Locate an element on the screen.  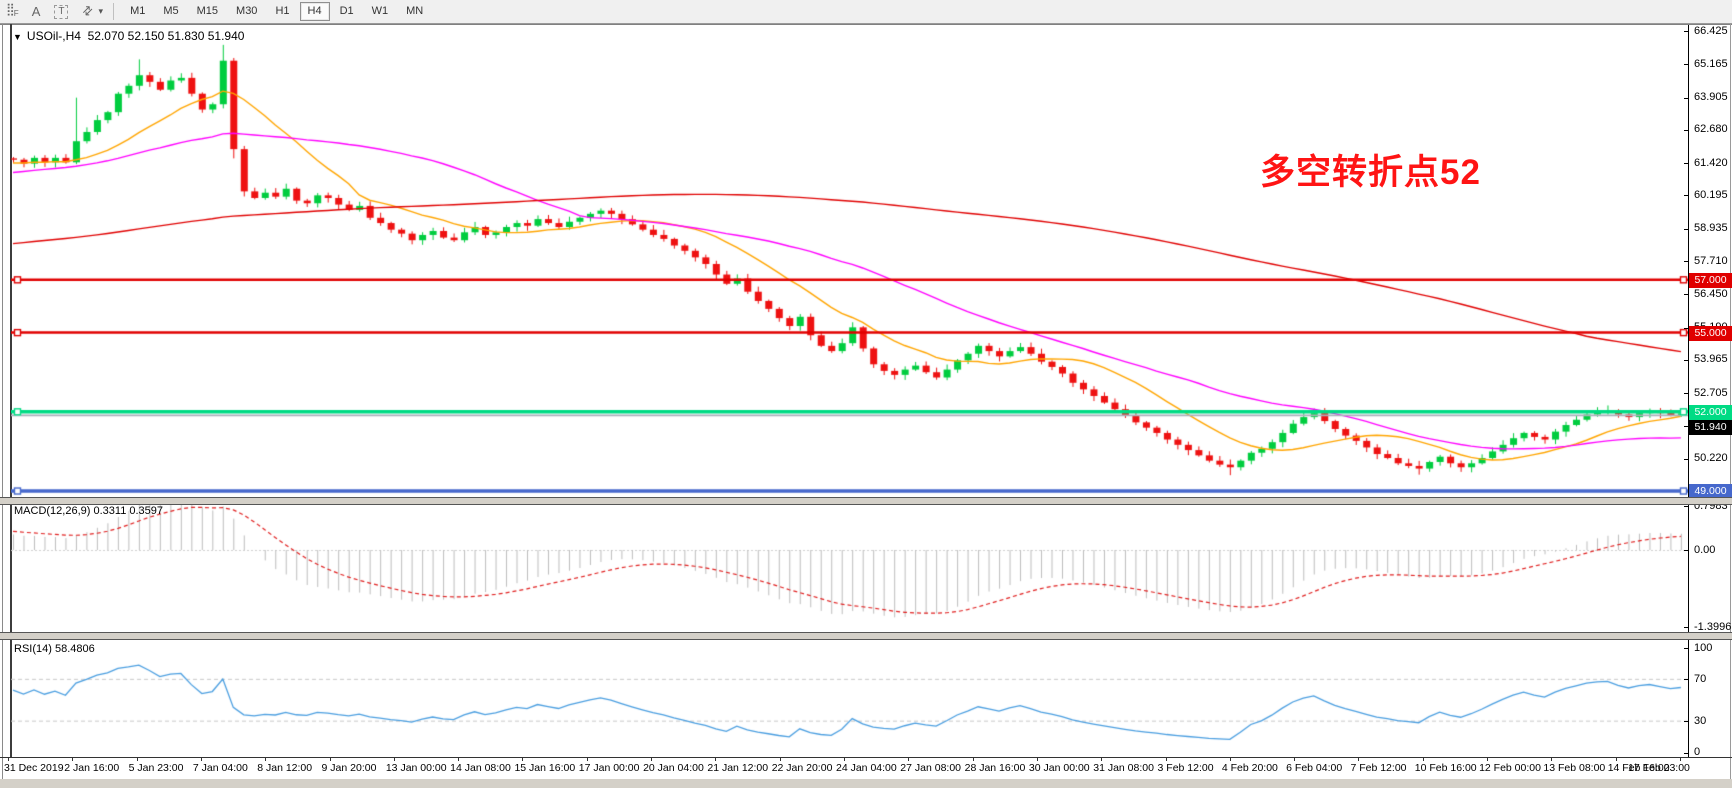
time-axis-label: 28 Jan 16:00 is located at coordinates (995, 768).